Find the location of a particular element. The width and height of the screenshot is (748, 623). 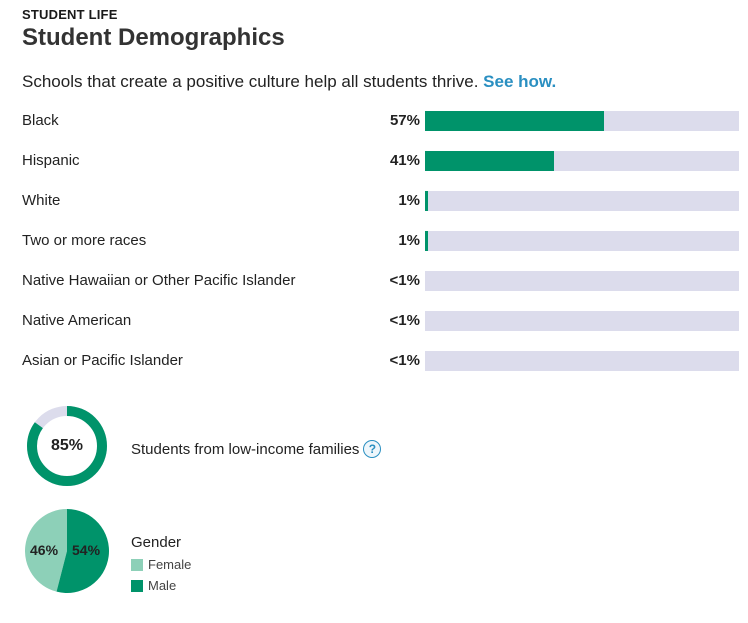

donut-value-arc is located at coordinates (67, 446).